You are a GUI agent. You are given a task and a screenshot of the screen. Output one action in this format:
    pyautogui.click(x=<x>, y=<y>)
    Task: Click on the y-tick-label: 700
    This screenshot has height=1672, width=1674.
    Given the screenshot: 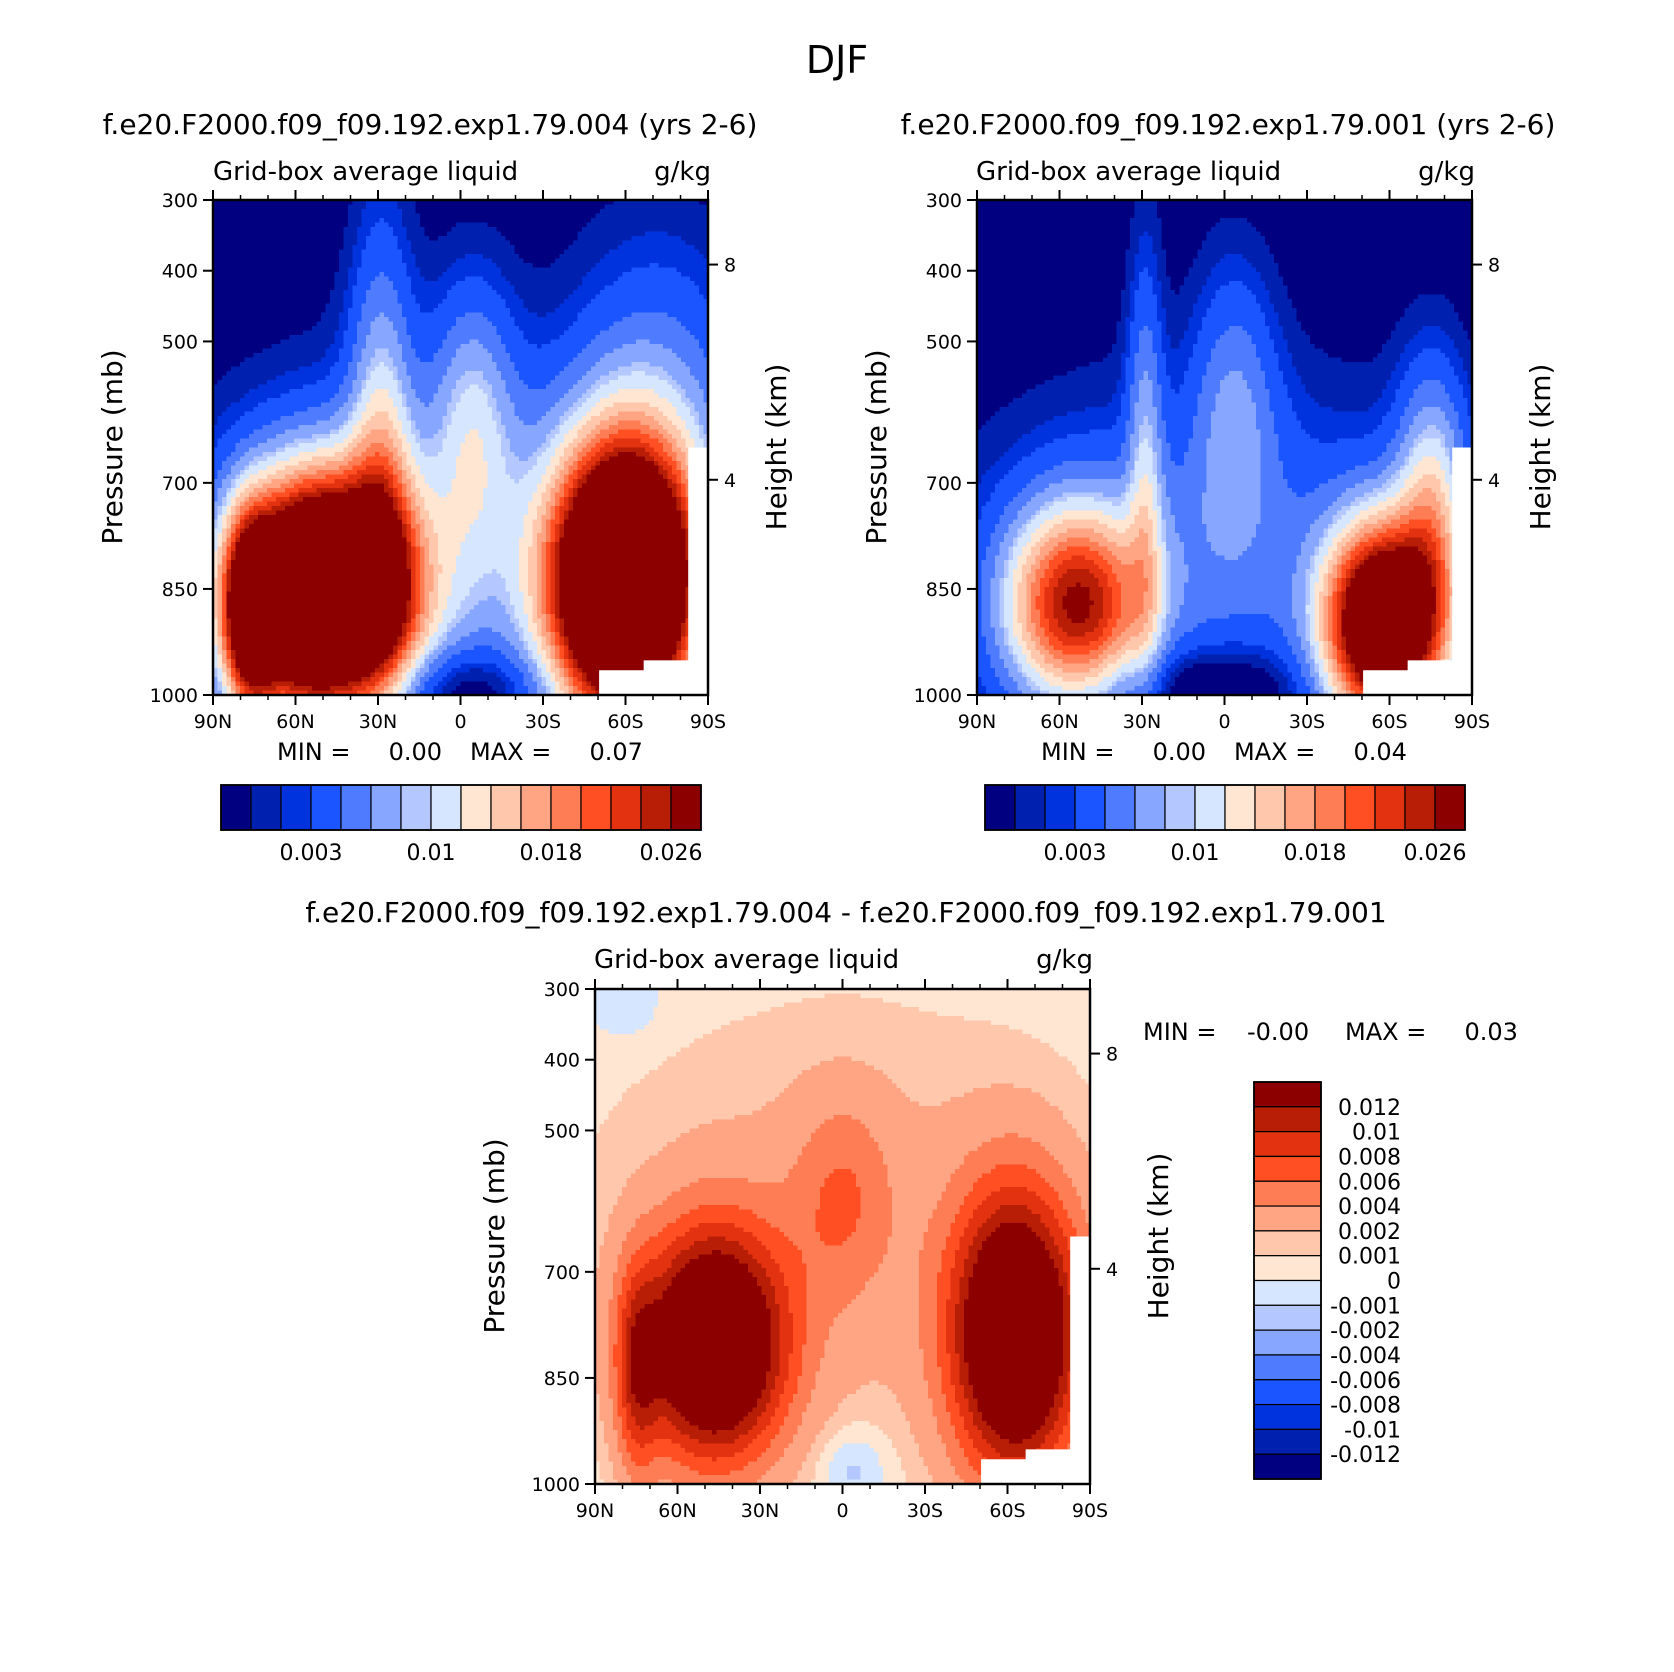 What is the action you would take?
    pyautogui.click(x=944, y=484)
    